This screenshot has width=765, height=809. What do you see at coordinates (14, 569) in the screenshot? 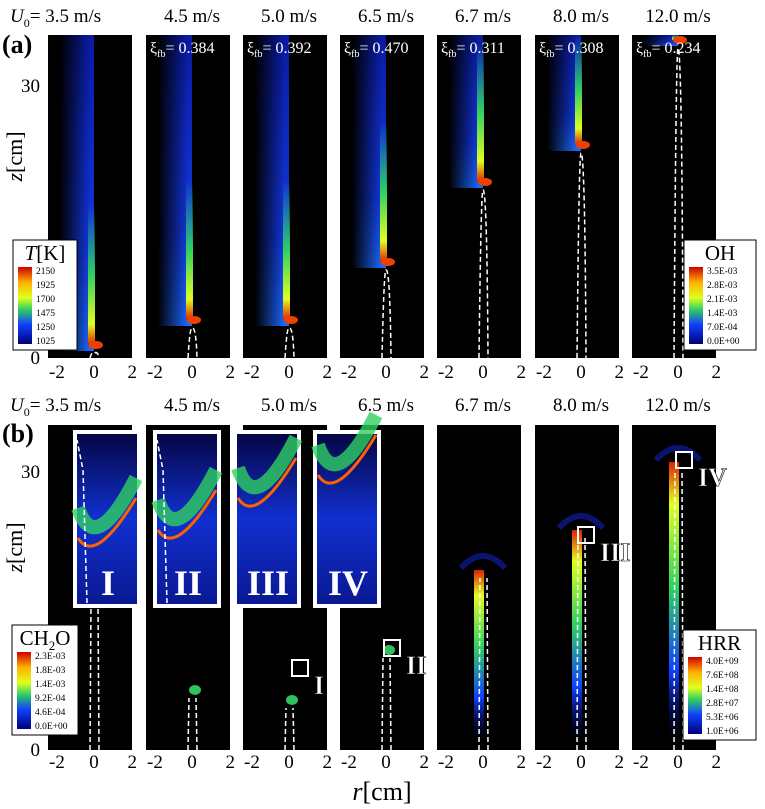
I see `text-part: z` at bounding box center [14, 569].